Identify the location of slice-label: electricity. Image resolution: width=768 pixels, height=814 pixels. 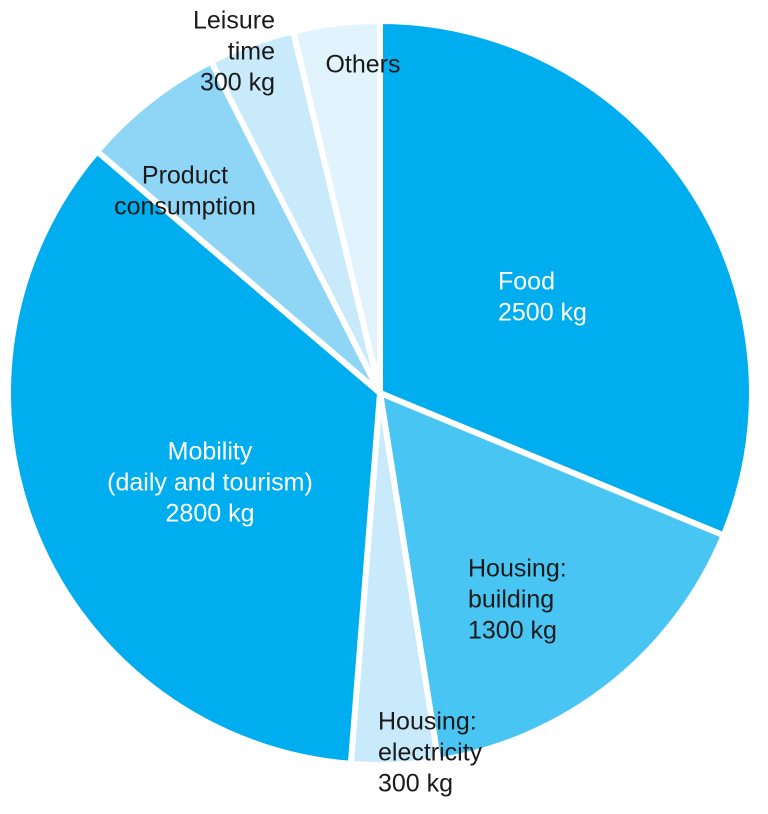
(430, 753).